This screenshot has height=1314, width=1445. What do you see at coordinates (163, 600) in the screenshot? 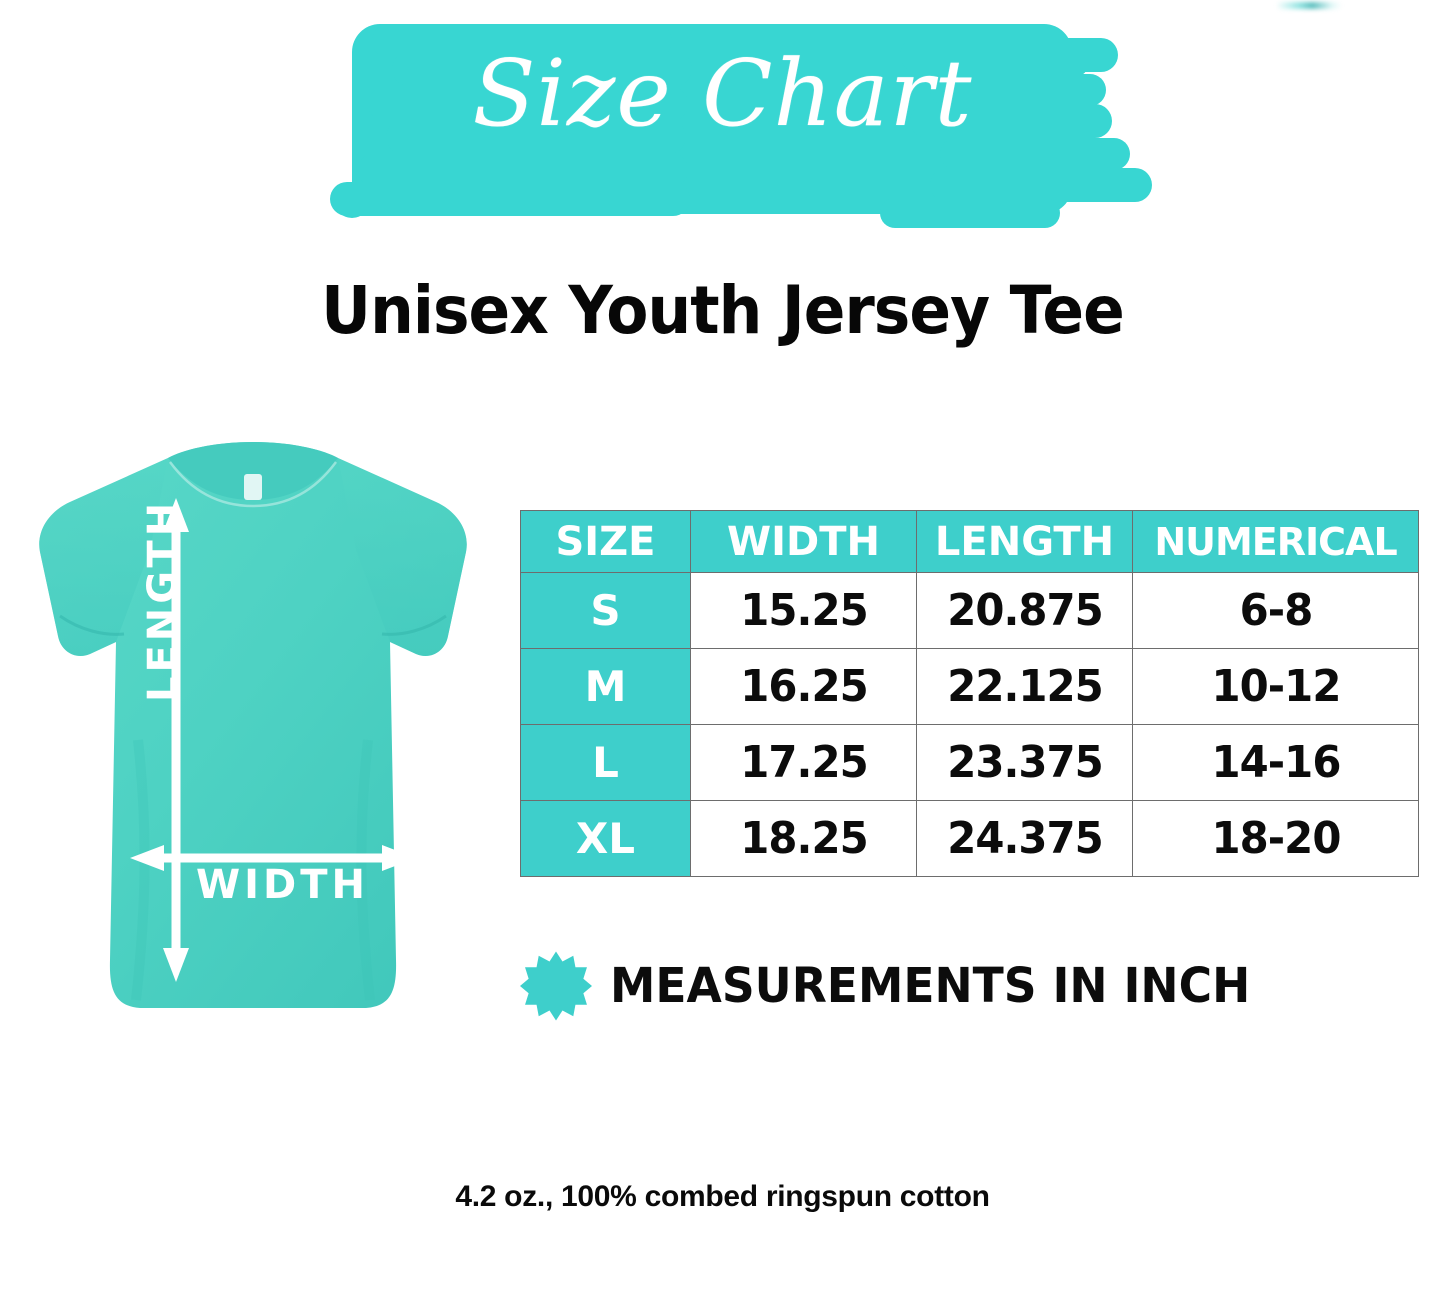
I see `length-measurement-label: LENGTH` at bounding box center [163, 600].